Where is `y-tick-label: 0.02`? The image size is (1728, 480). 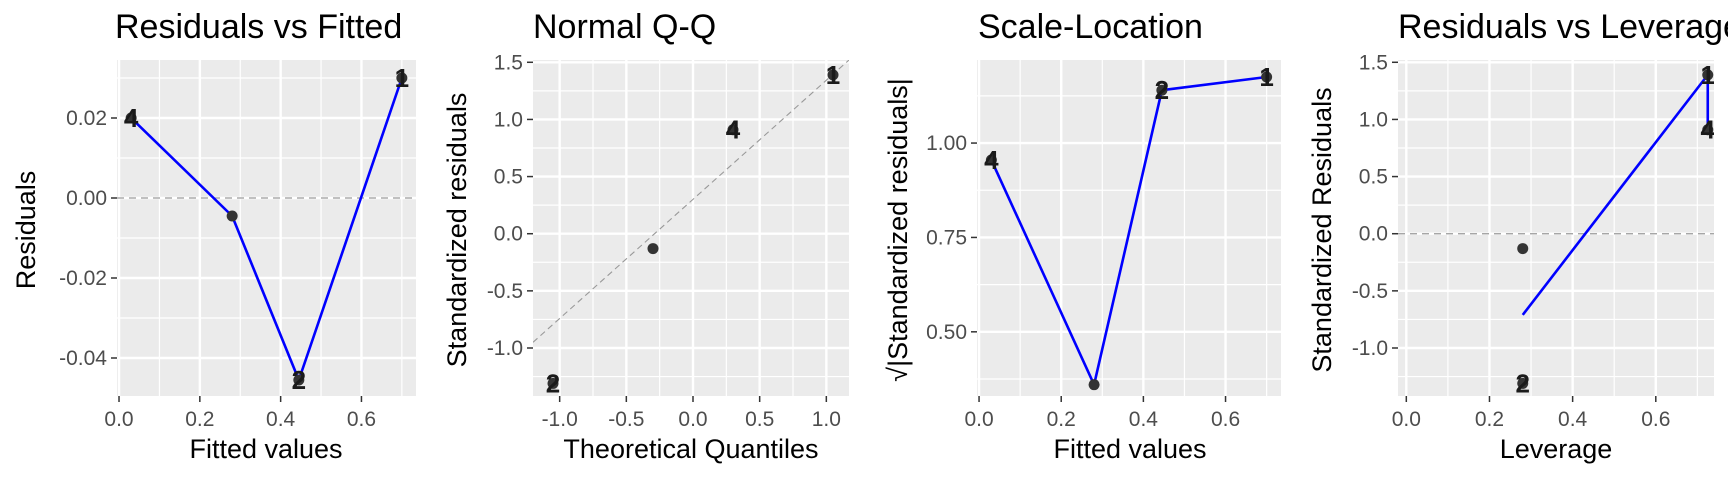
y-tick-label: 0.02 is located at coordinates (86, 118).